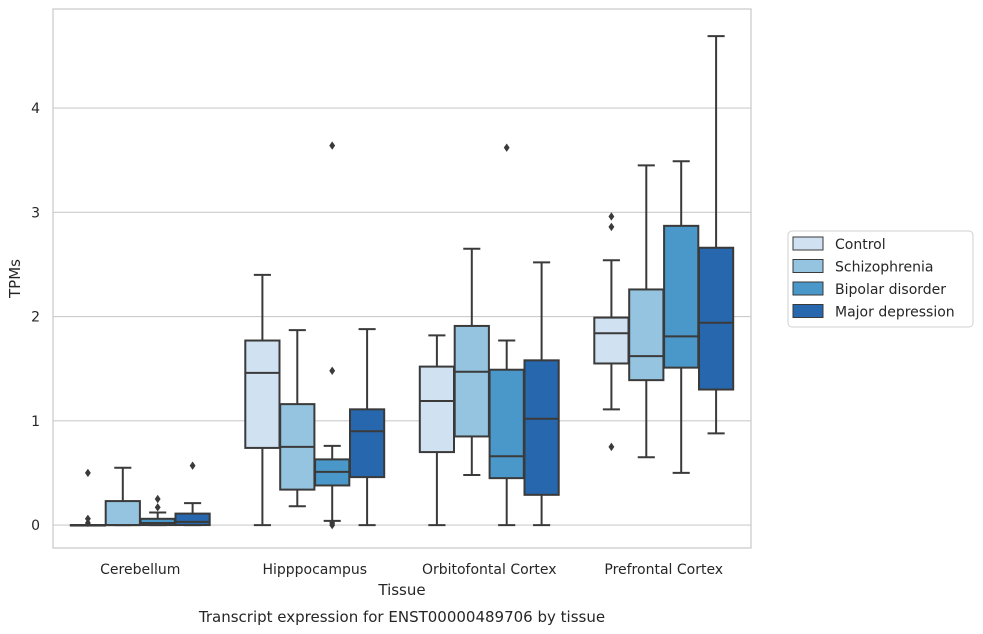 The width and height of the screenshot is (983, 634). What do you see at coordinates (890, 290) in the screenshot?
I see `legend-label: Bipolar disorder` at bounding box center [890, 290].